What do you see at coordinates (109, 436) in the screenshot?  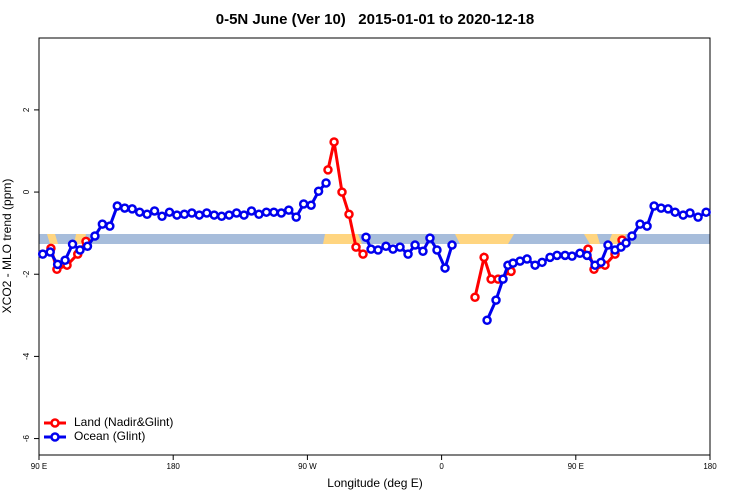 I see `legend-label: Ocean (Glint)` at bounding box center [109, 436].